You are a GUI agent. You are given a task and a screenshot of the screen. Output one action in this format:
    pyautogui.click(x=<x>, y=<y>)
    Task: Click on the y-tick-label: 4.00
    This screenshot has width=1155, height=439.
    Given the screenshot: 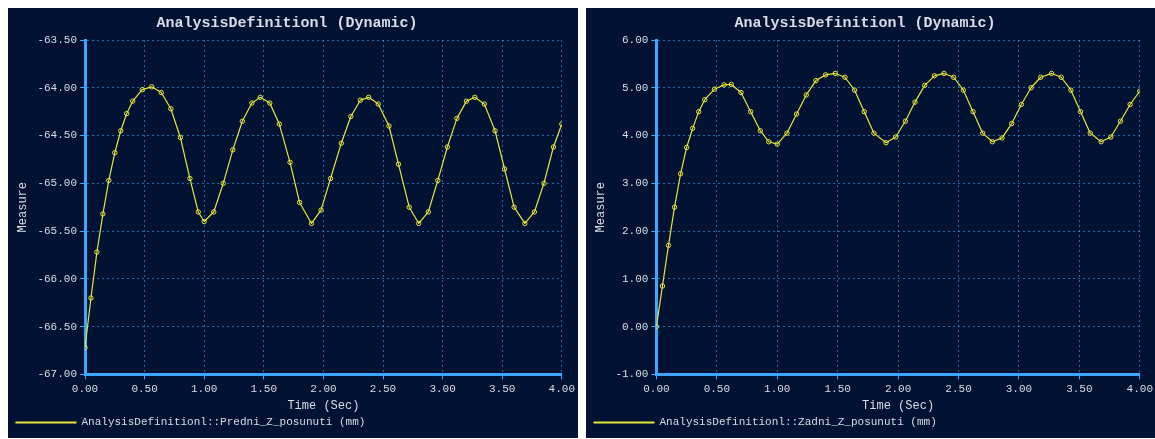 What is the action you would take?
    pyautogui.click(x=635, y=135)
    